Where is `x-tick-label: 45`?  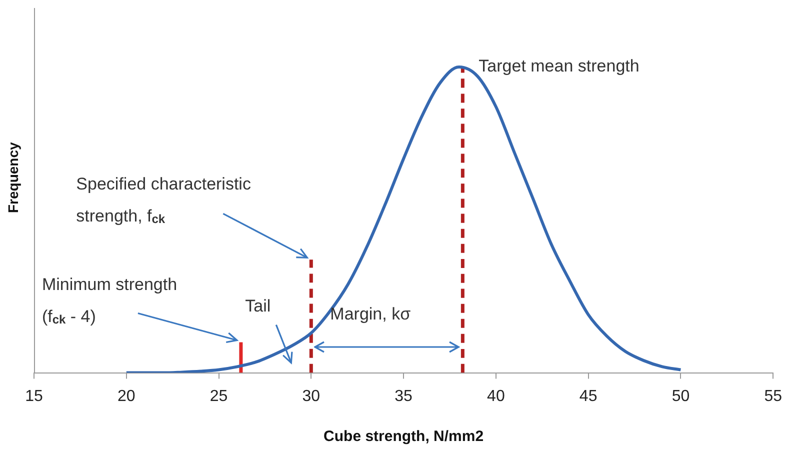
x-tick-label: 45 is located at coordinates (588, 396).